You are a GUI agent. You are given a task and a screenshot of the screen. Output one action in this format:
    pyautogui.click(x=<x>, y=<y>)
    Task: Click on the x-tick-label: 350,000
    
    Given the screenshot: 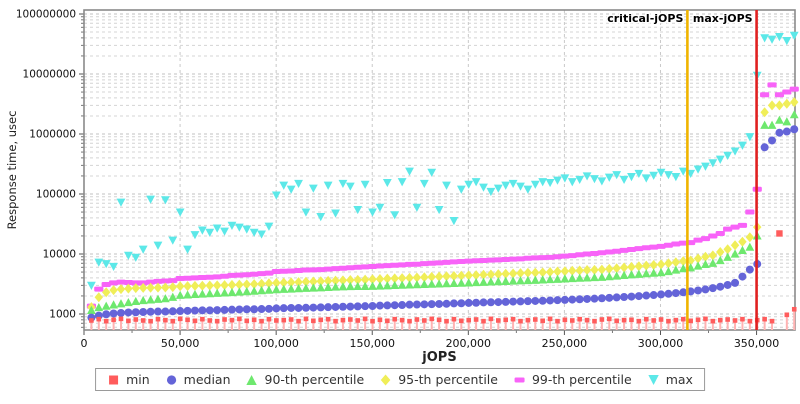 What is the action you would take?
    pyautogui.click(x=757, y=343)
    